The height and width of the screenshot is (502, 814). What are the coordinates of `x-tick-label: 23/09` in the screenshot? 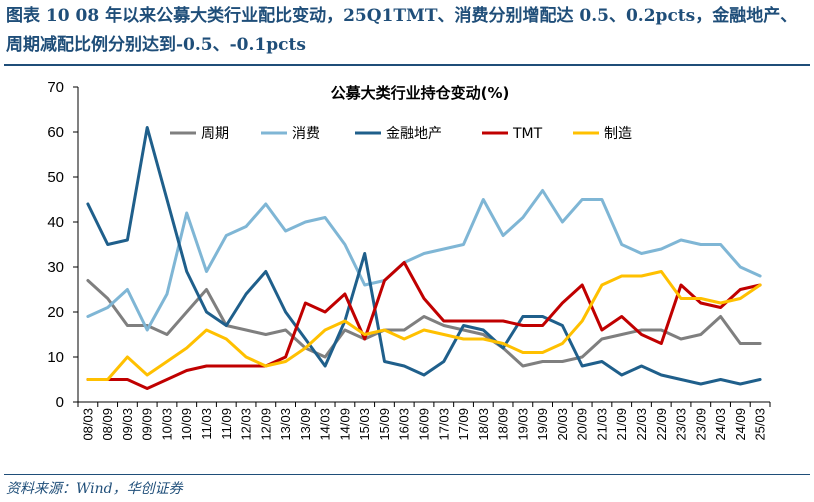 It's located at (700, 424).